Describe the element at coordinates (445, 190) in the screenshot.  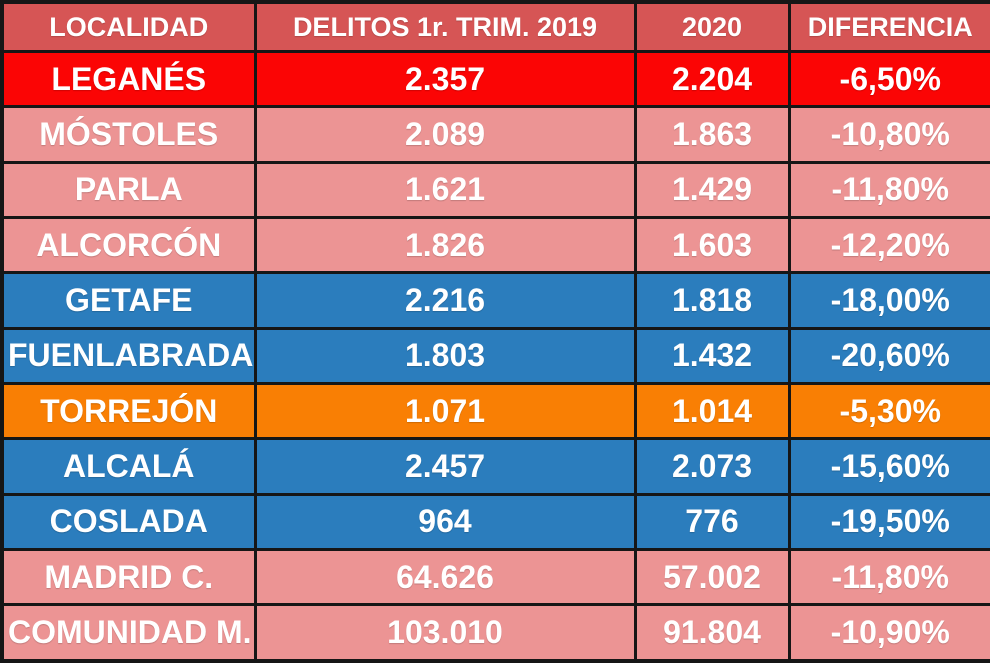
I see `cell-2019: 1.621` at that location.